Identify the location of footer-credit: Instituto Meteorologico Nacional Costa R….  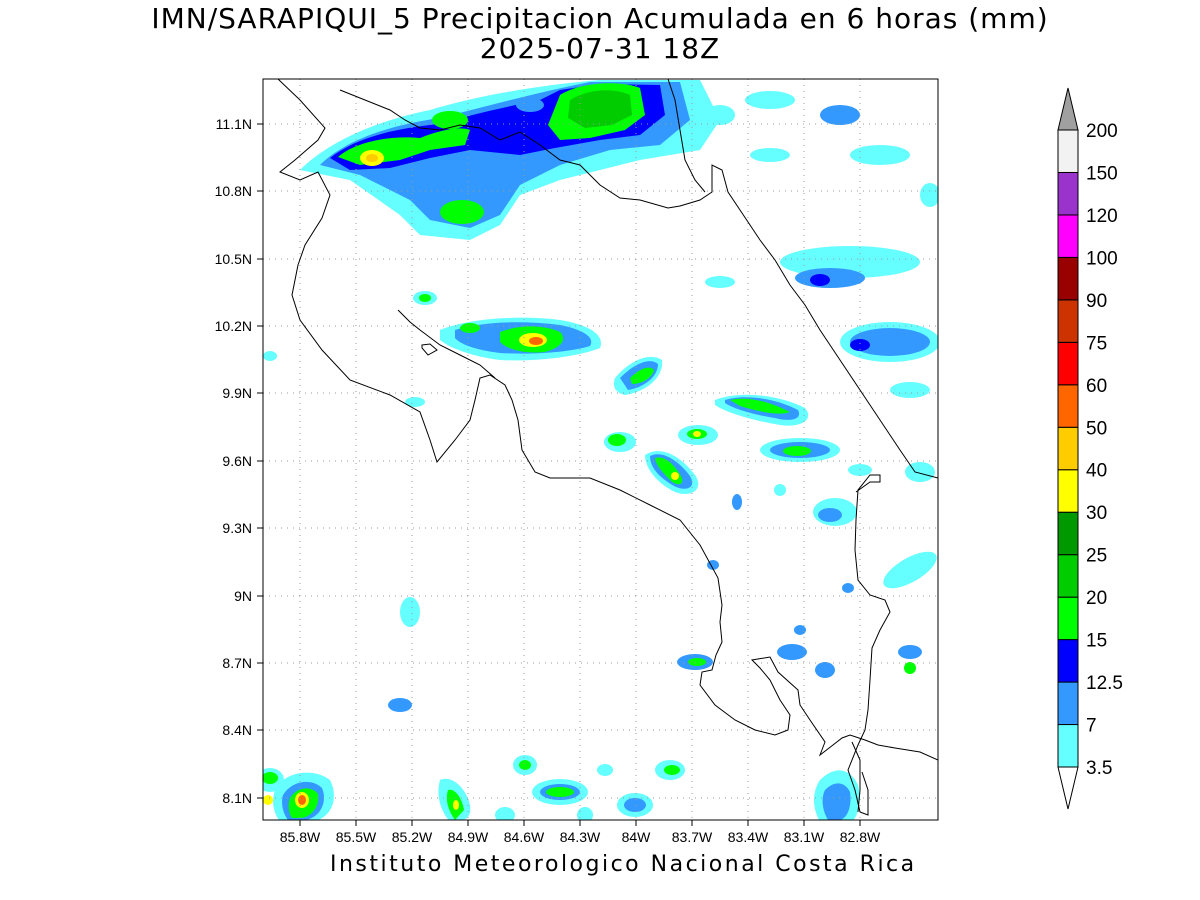
(623, 864).